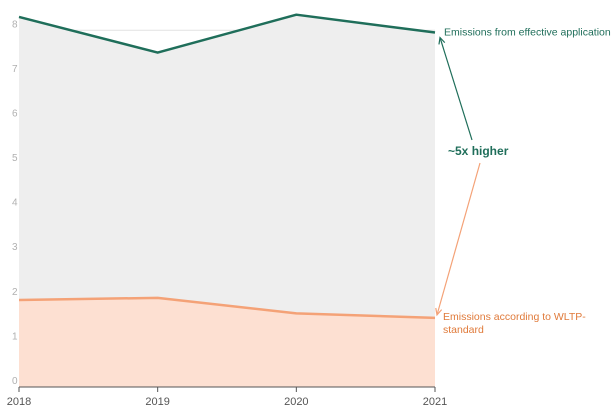  I want to click on x-tick-label: 2021, so click(435, 402).